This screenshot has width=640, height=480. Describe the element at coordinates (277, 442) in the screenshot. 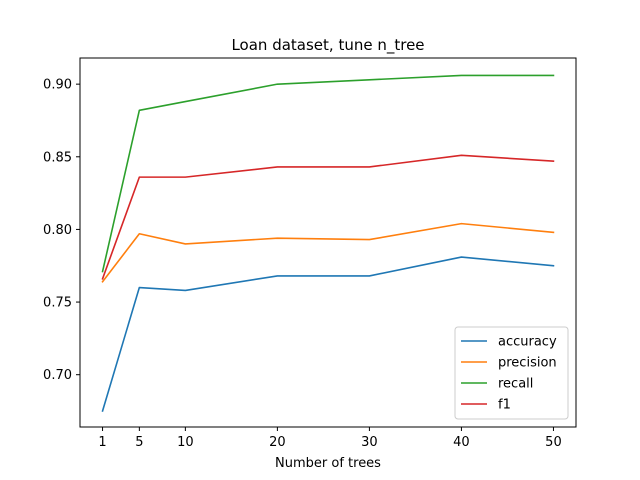

I see `x-tick-label: 20` at that location.